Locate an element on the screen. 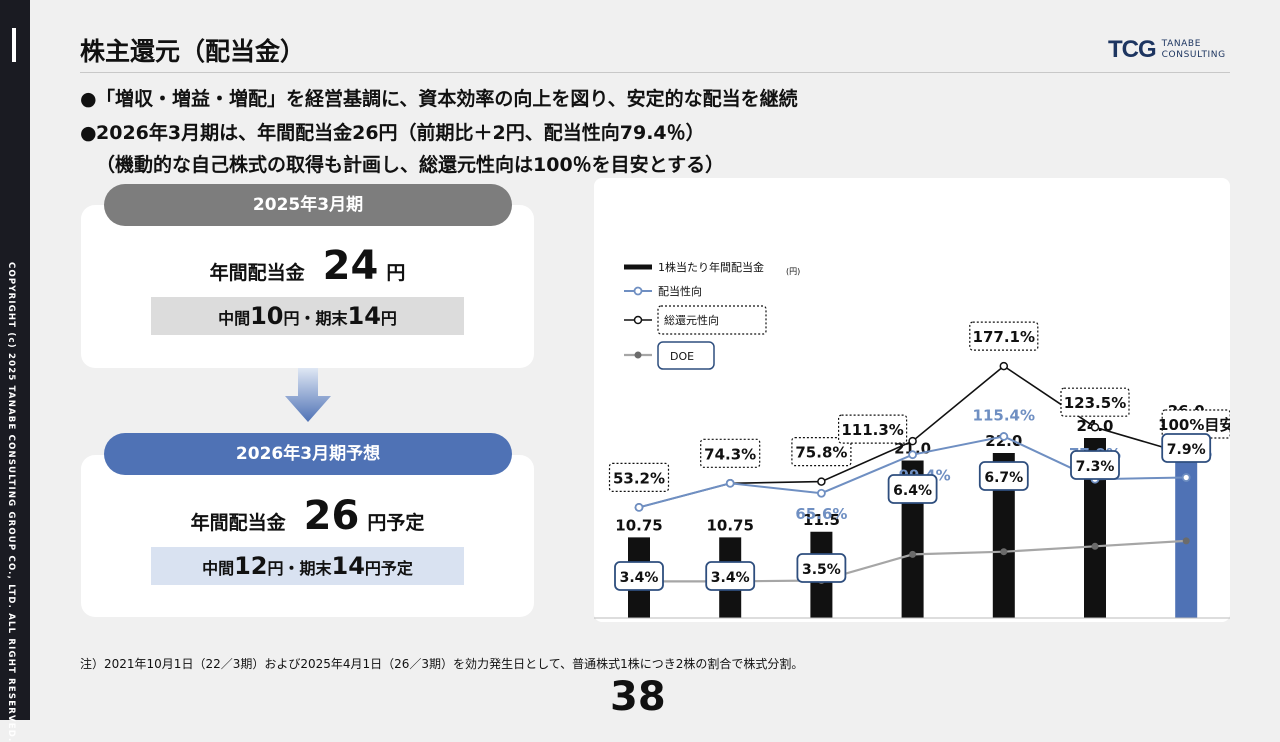  legend-total-marker is located at coordinates (638, 320).